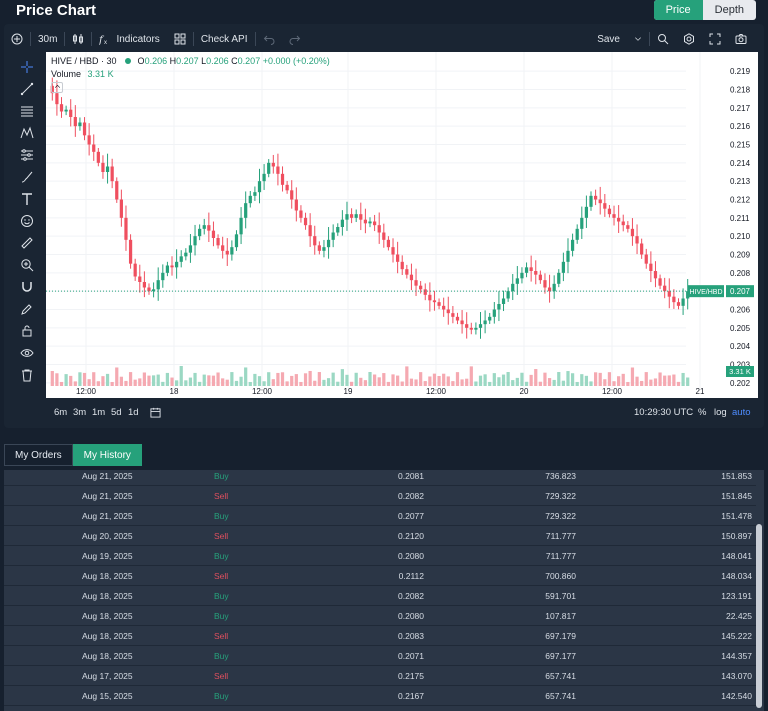 This screenshot has width=768, height=711. What do you see at coordinates (664, 412) in the screenshot?
I see `utc-time: 10:29:30 UTC` at bounding box center [664, 412].